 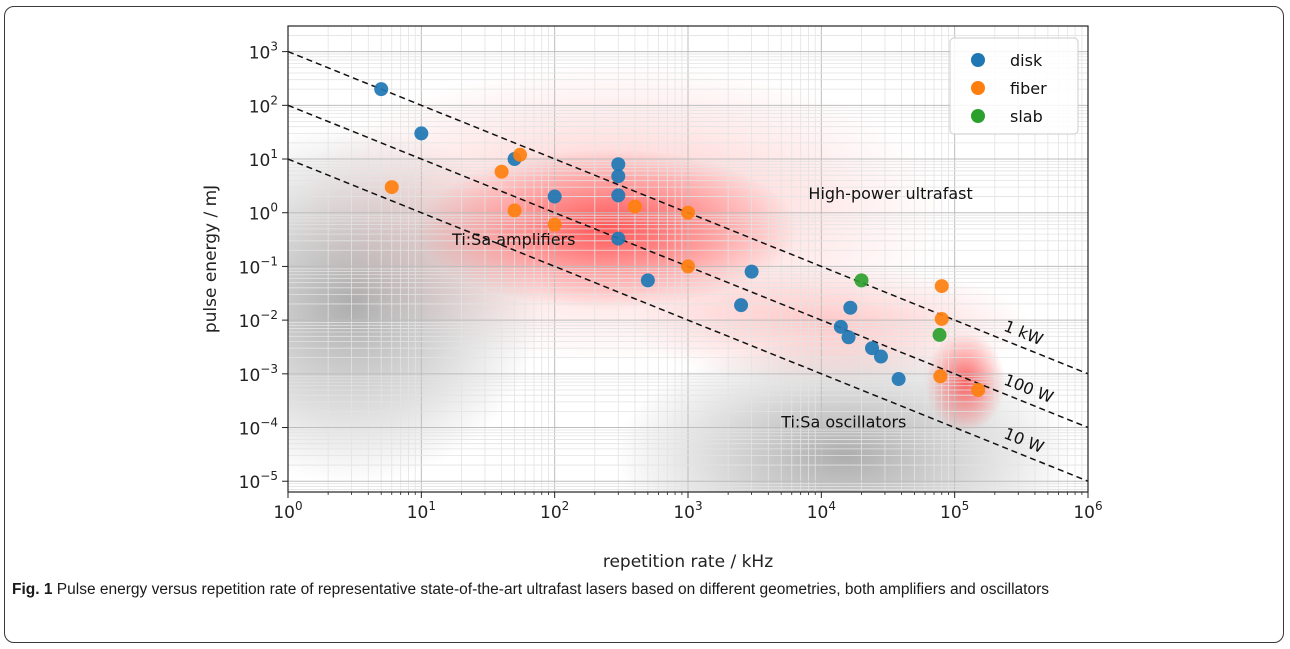 I want to click on y-tick-label: 10¹, so click(x=263, y=159).